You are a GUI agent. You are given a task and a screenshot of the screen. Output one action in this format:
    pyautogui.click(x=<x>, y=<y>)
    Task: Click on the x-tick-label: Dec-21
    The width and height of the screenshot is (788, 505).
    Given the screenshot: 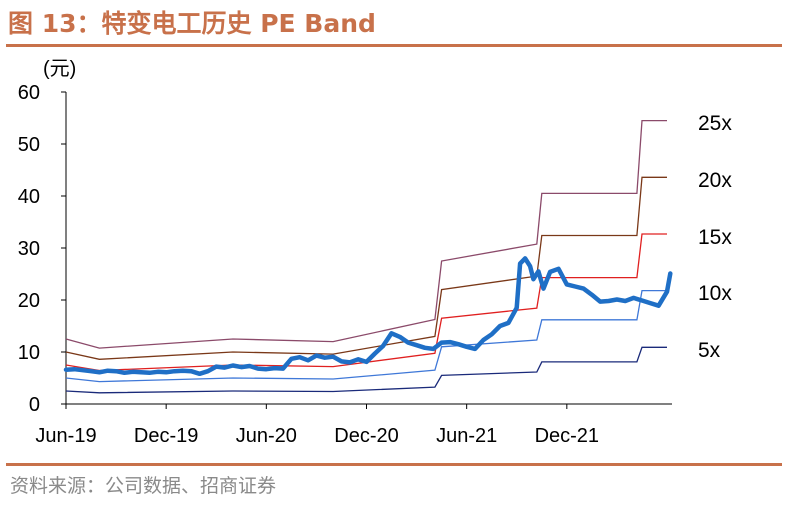 What is the action you would take?
    pyautogui.click(x=567, y=436)
    